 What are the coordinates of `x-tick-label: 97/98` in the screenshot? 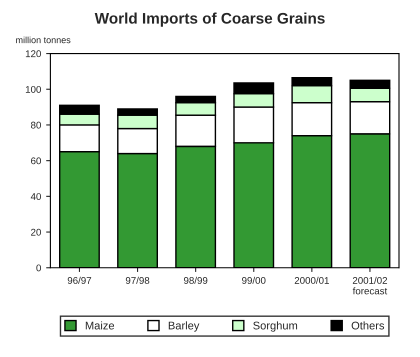 It's located at (138, 280).